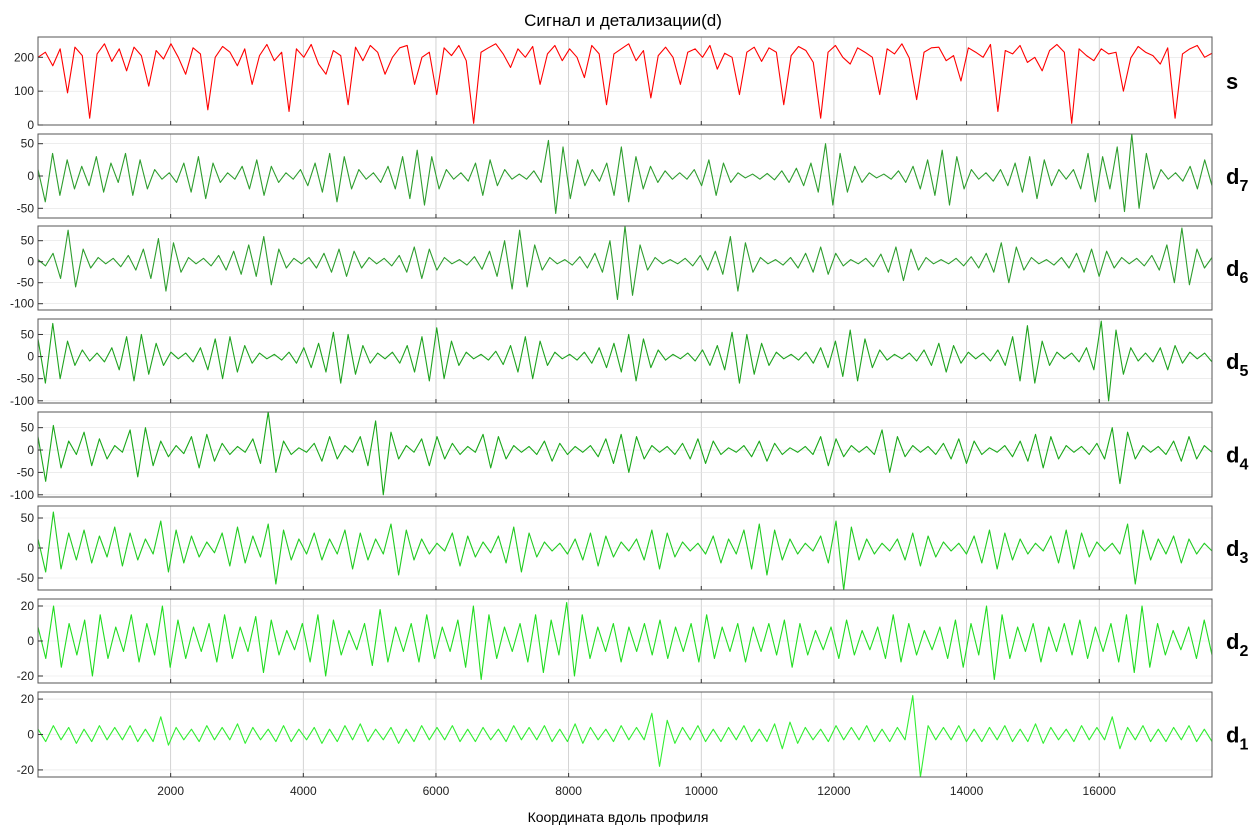 This screenshot has width=1258, height=833. Describe the element at coordinates (303, 791) in the screenshot. I see `x-tick-label: 4000` at that location.